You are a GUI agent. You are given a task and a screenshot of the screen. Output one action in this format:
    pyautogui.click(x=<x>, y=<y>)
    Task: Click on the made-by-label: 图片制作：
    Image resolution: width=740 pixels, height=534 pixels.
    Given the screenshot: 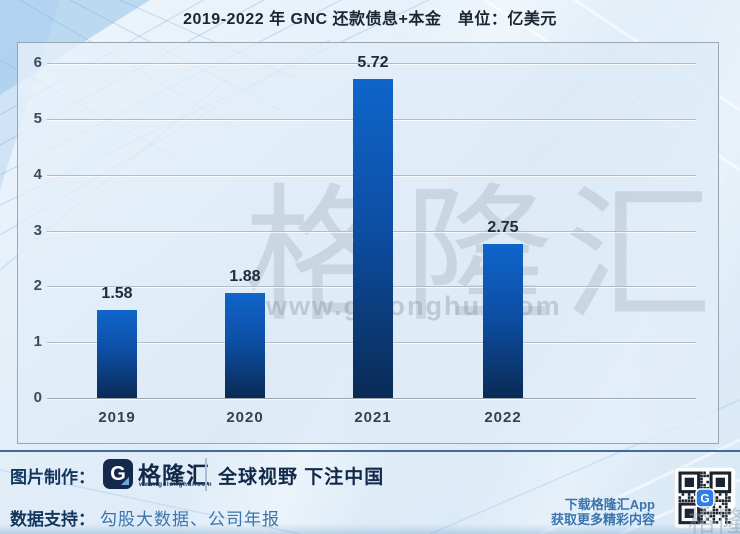 What is the action you would take?
    pyautogui.click(x=52, y=477)
    